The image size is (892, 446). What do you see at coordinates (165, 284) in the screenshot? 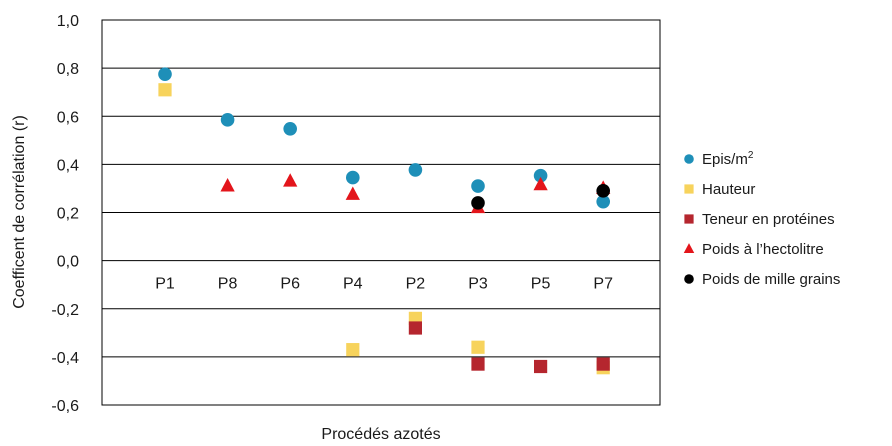
I see `x-tick-label: P1` at bounding box center [165, 284].